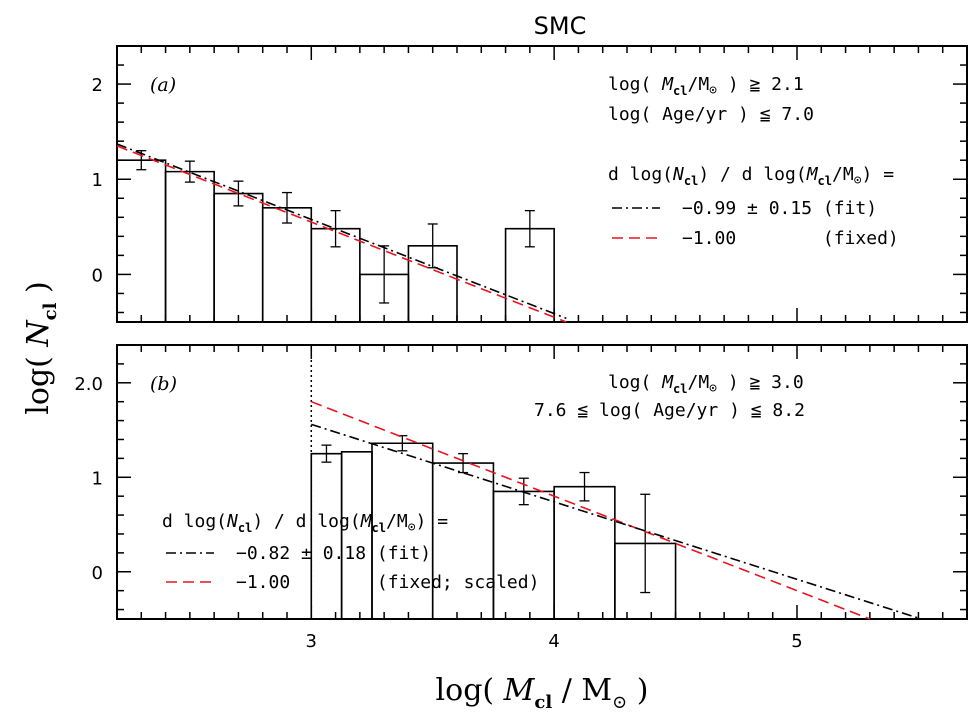 The height and width of the screenshot is (715, 968). I want to click on panel-a-ytick-label: 2, so click(97, 85).